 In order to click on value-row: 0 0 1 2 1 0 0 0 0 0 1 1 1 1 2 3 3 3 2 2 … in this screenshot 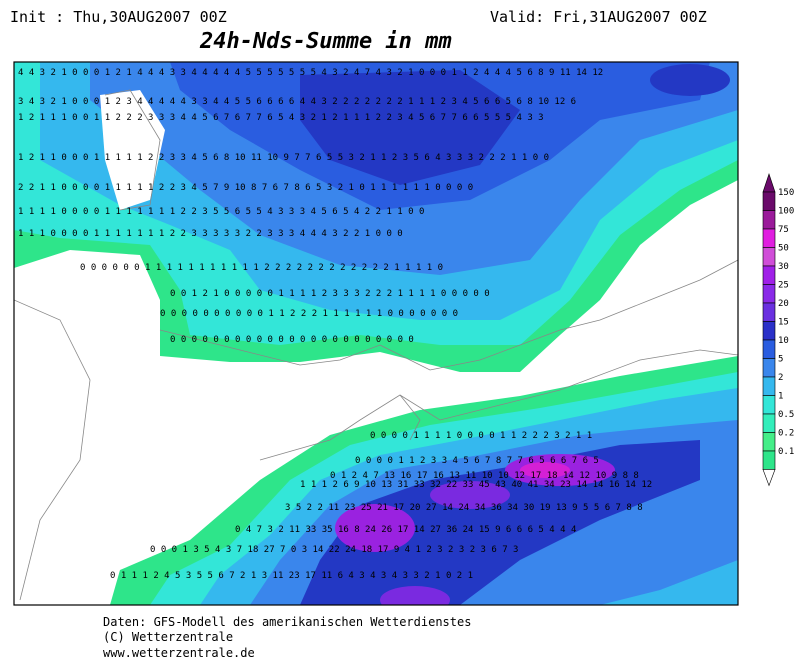, I will do `click(330, 294)`.